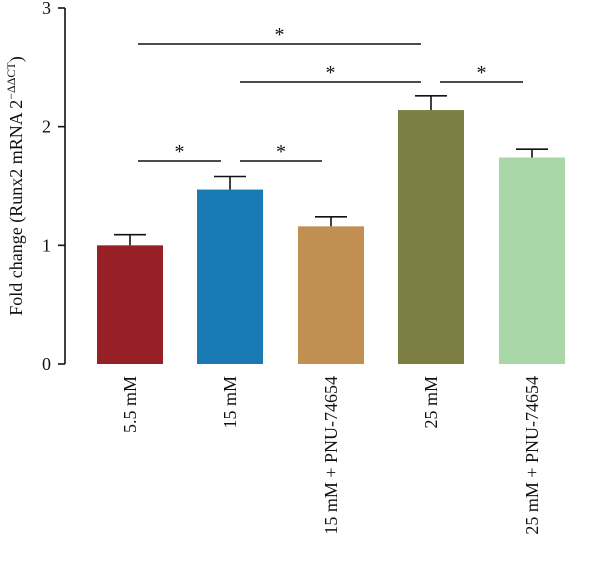 This screenshot has width=600, height=569. Describe the element at coordinates (230, 402) in the screenshot. I see `x-category-label: 15 mM` at that location.